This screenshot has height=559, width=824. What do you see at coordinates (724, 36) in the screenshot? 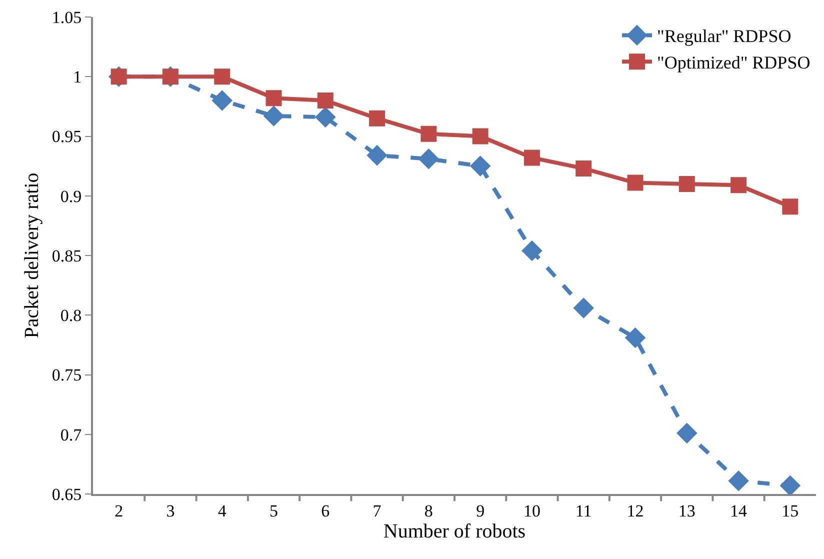
I see `legend-label: "Regular" RDPSO` at bounding box center [724, 36].